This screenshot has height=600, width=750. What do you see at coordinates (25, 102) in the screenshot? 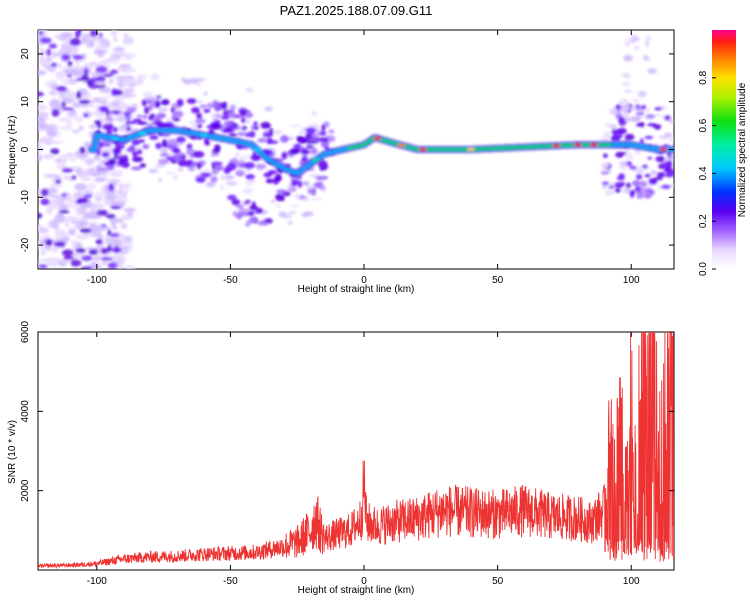
I see `spectrogram-y-tick-label: 10` at bounding box center [25, 102].